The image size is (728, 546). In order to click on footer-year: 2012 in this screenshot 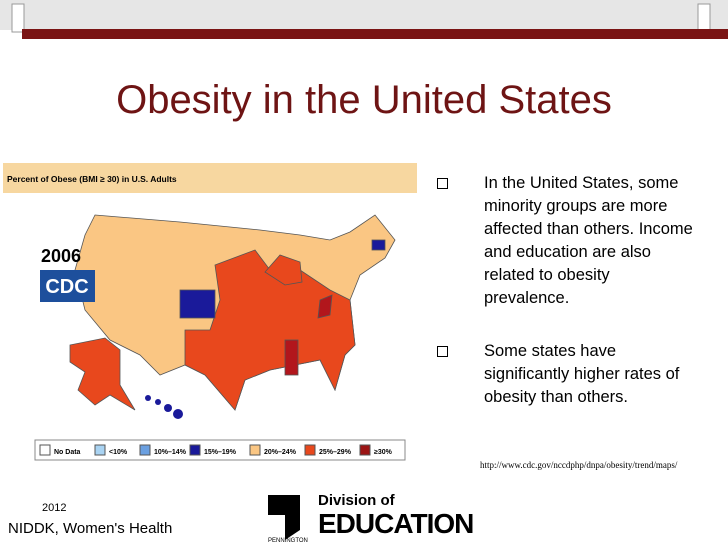, I will do `click(54, 508)`.